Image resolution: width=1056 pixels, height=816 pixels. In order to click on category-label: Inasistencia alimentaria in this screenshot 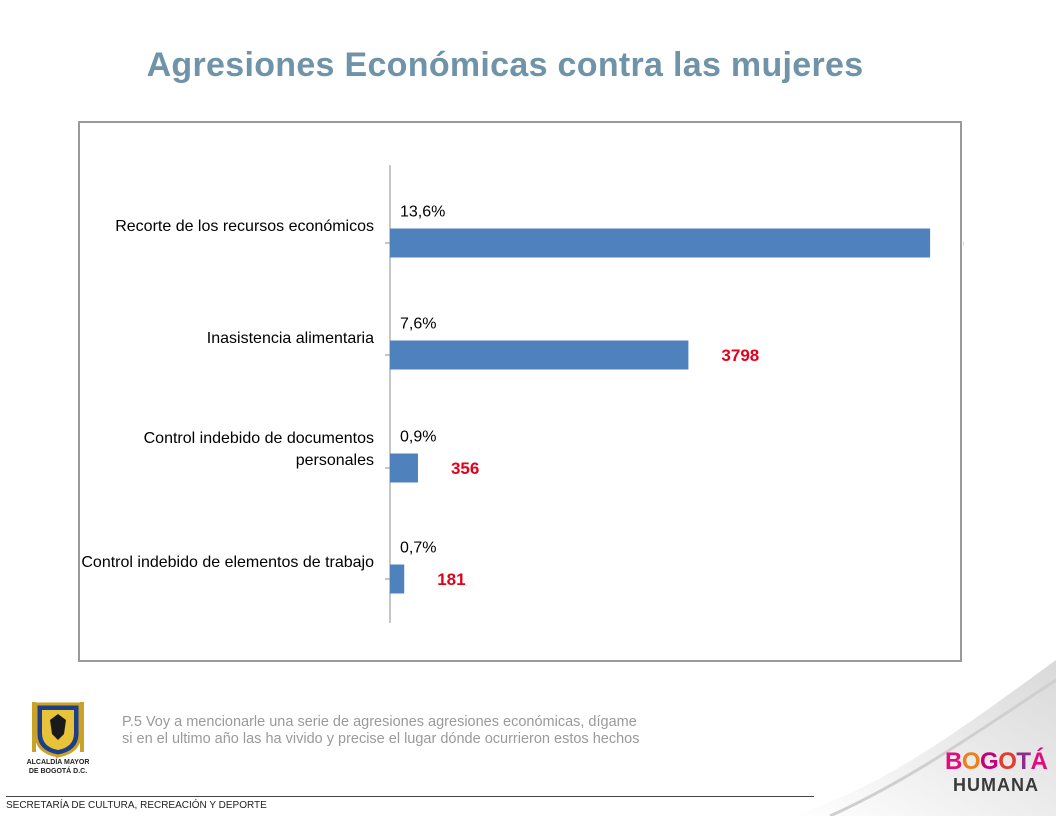, I will do `click(290, 338)`.